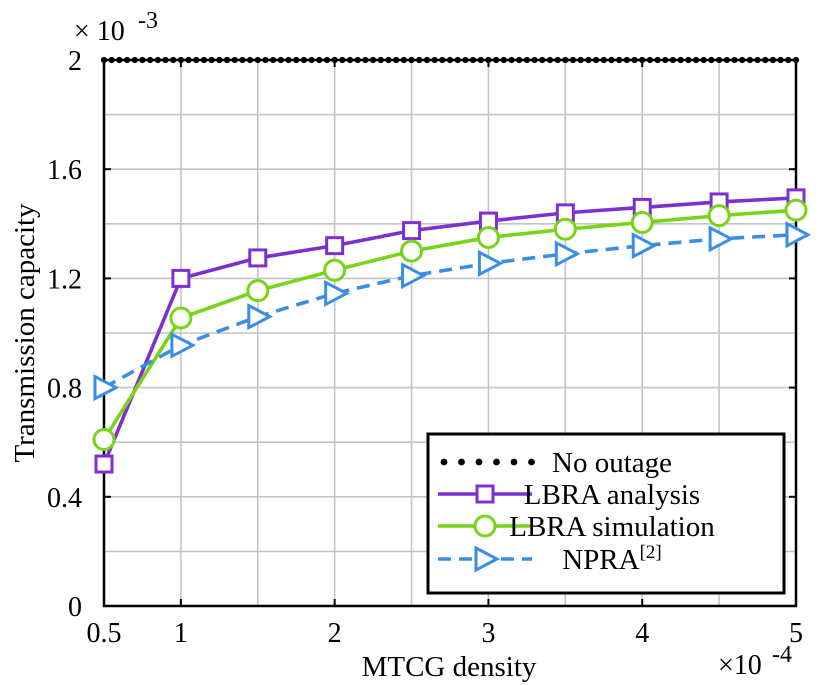  I want to click on legend-item-no-outage: No outage, so click(556, 463).